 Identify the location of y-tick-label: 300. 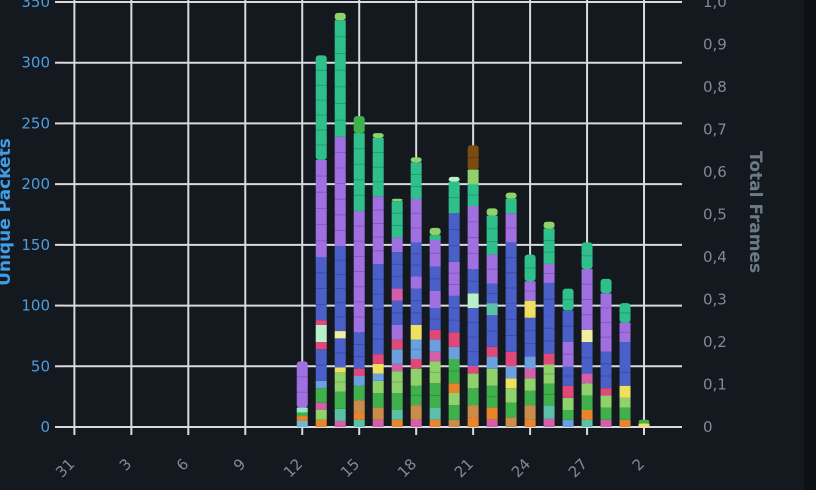
(35, 63).